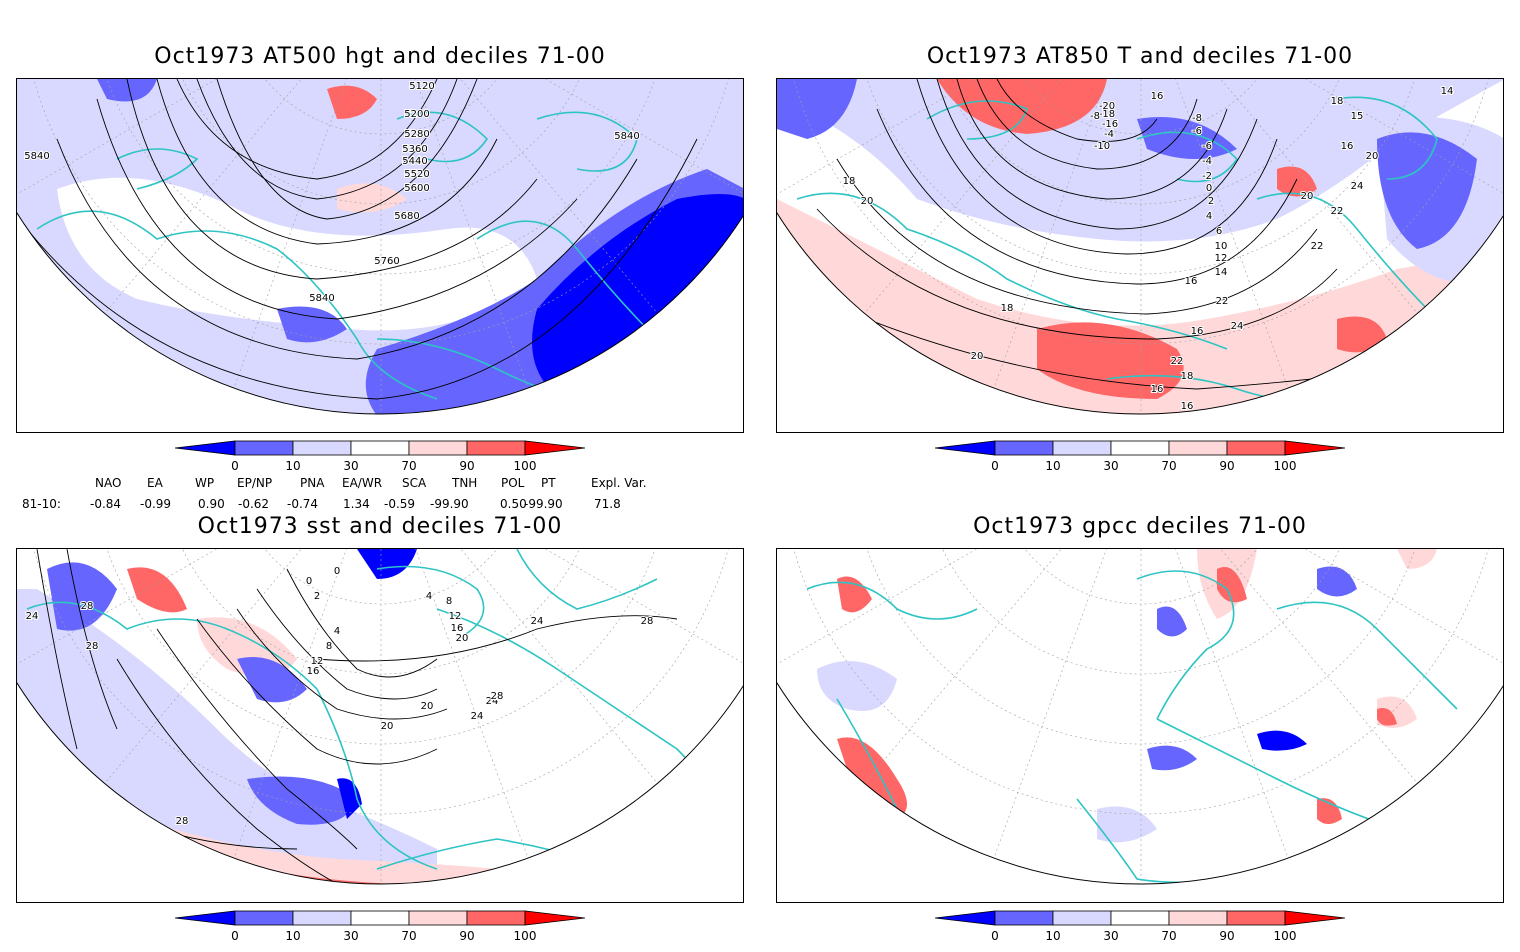  What do you see at coordinates (548, 483) in the screenshot?
I see `index-header: PT` at bounding box center [548, 483].